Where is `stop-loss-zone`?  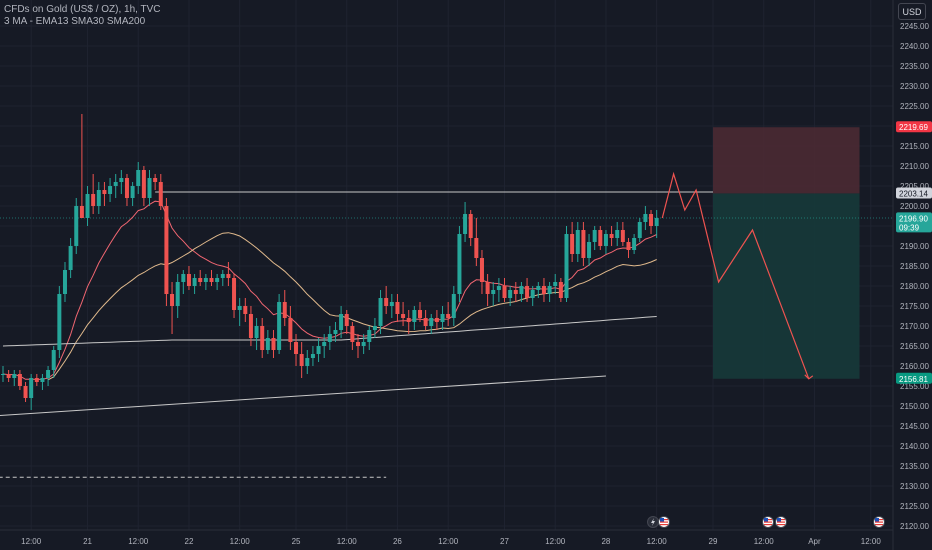
stop-loss-zone is located at coordinates (786, 160).